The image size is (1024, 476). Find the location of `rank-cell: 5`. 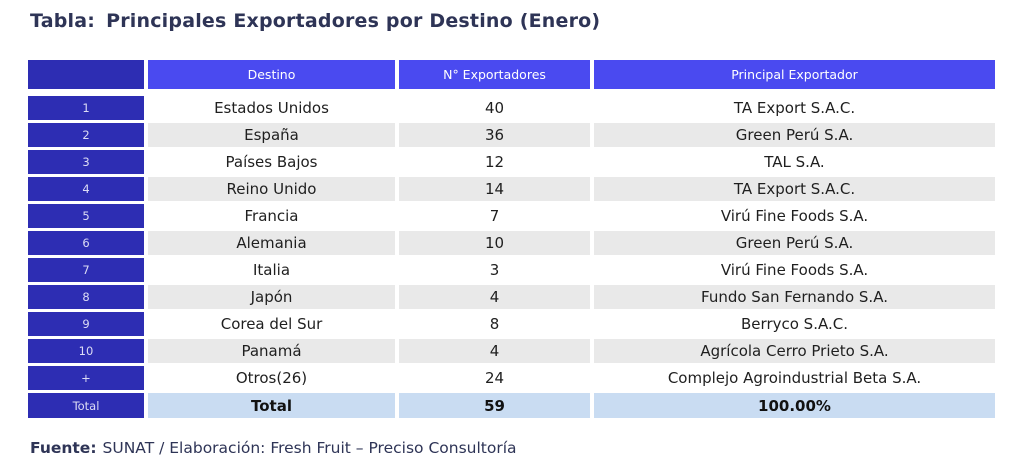

rank-cell: 5 is located at coordinates (86, 216).